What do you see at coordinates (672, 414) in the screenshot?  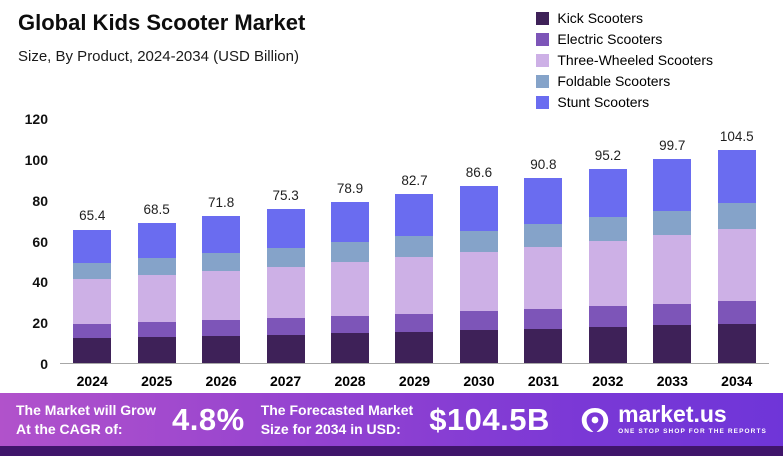 I see `logo-text: market.us` at bounding box center [672, 414].